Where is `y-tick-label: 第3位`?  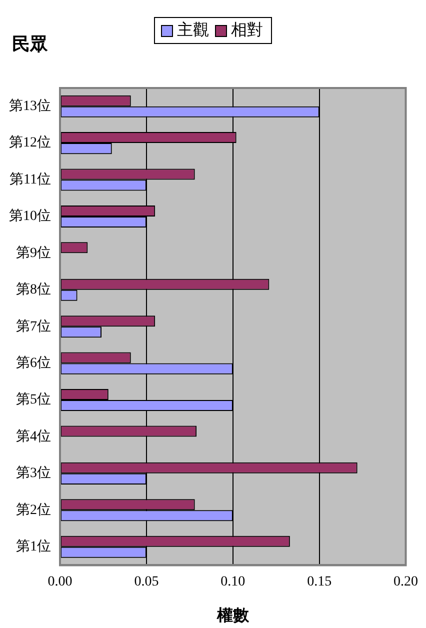 y-tick-label: 第3位 is located at coordinates (33, 473).